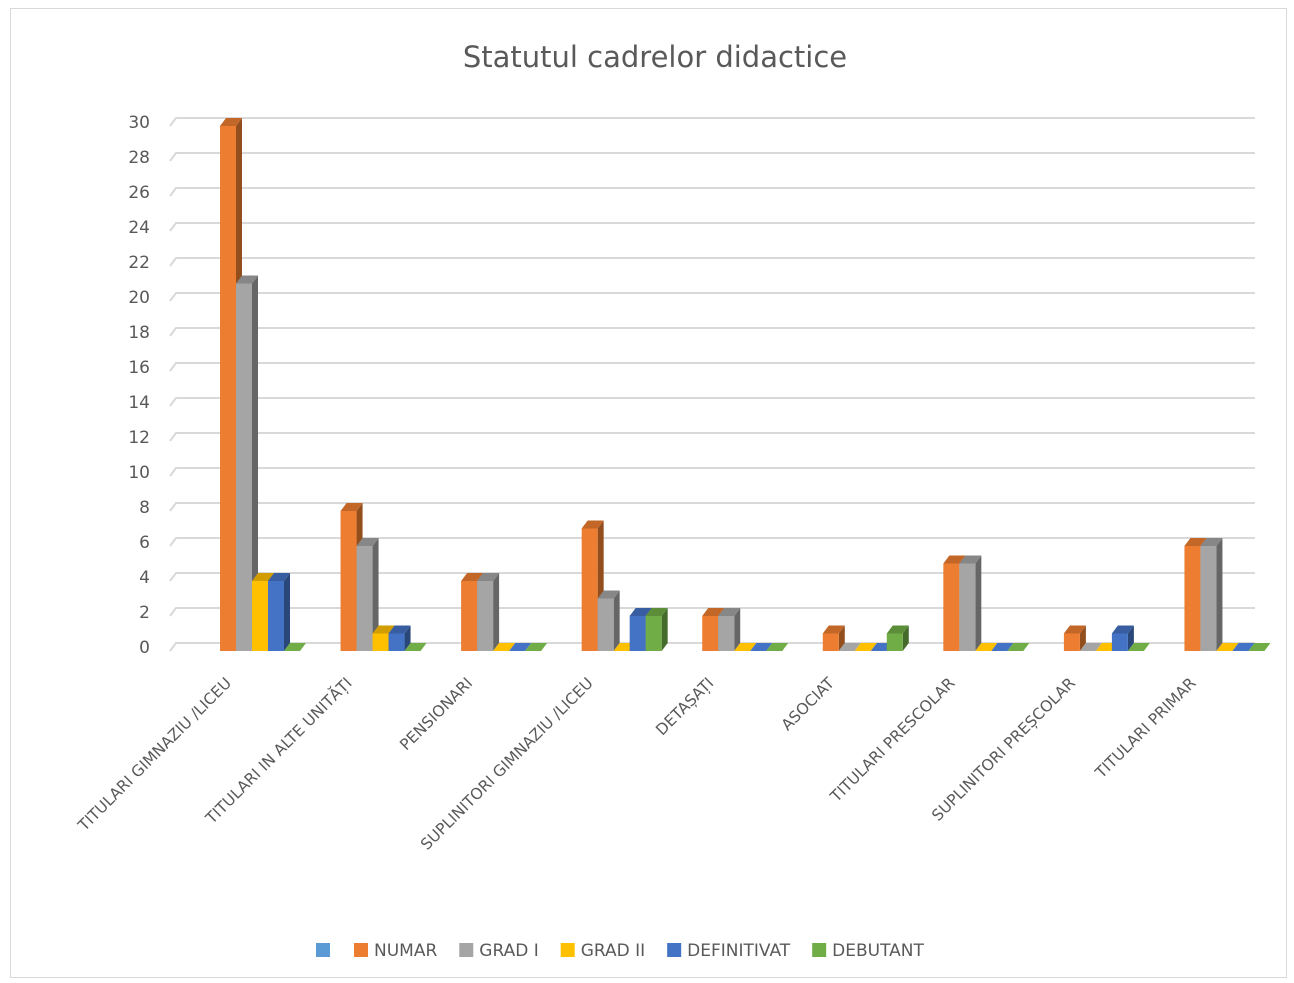  I want to click on legend-item: GRAD II, so click(602, 951).